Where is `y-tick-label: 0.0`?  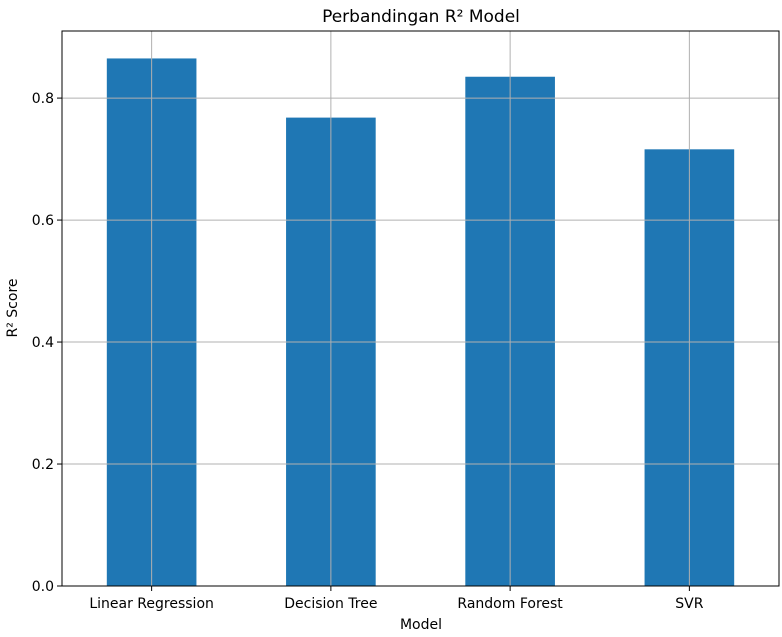
y-tick-label: 0.0 is located at coordinates (43, 587).